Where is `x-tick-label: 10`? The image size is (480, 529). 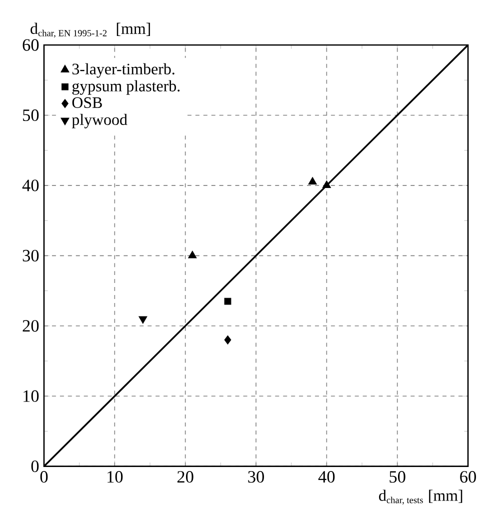
x-tick-label: 10 is located at coordinates (115, 477).